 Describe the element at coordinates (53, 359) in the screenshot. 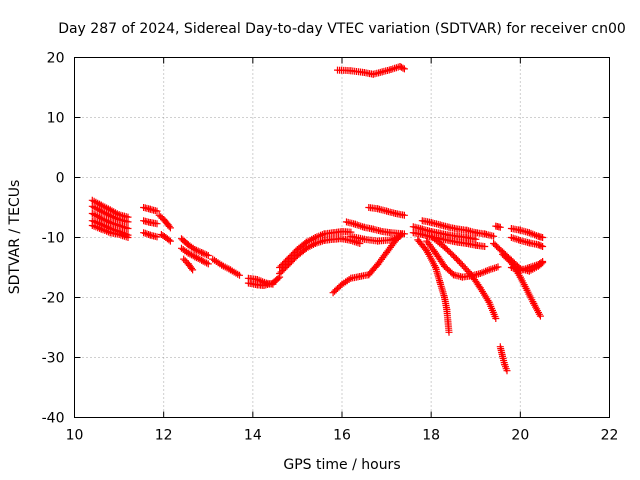

I see `y-tick-label: -30` at that location.